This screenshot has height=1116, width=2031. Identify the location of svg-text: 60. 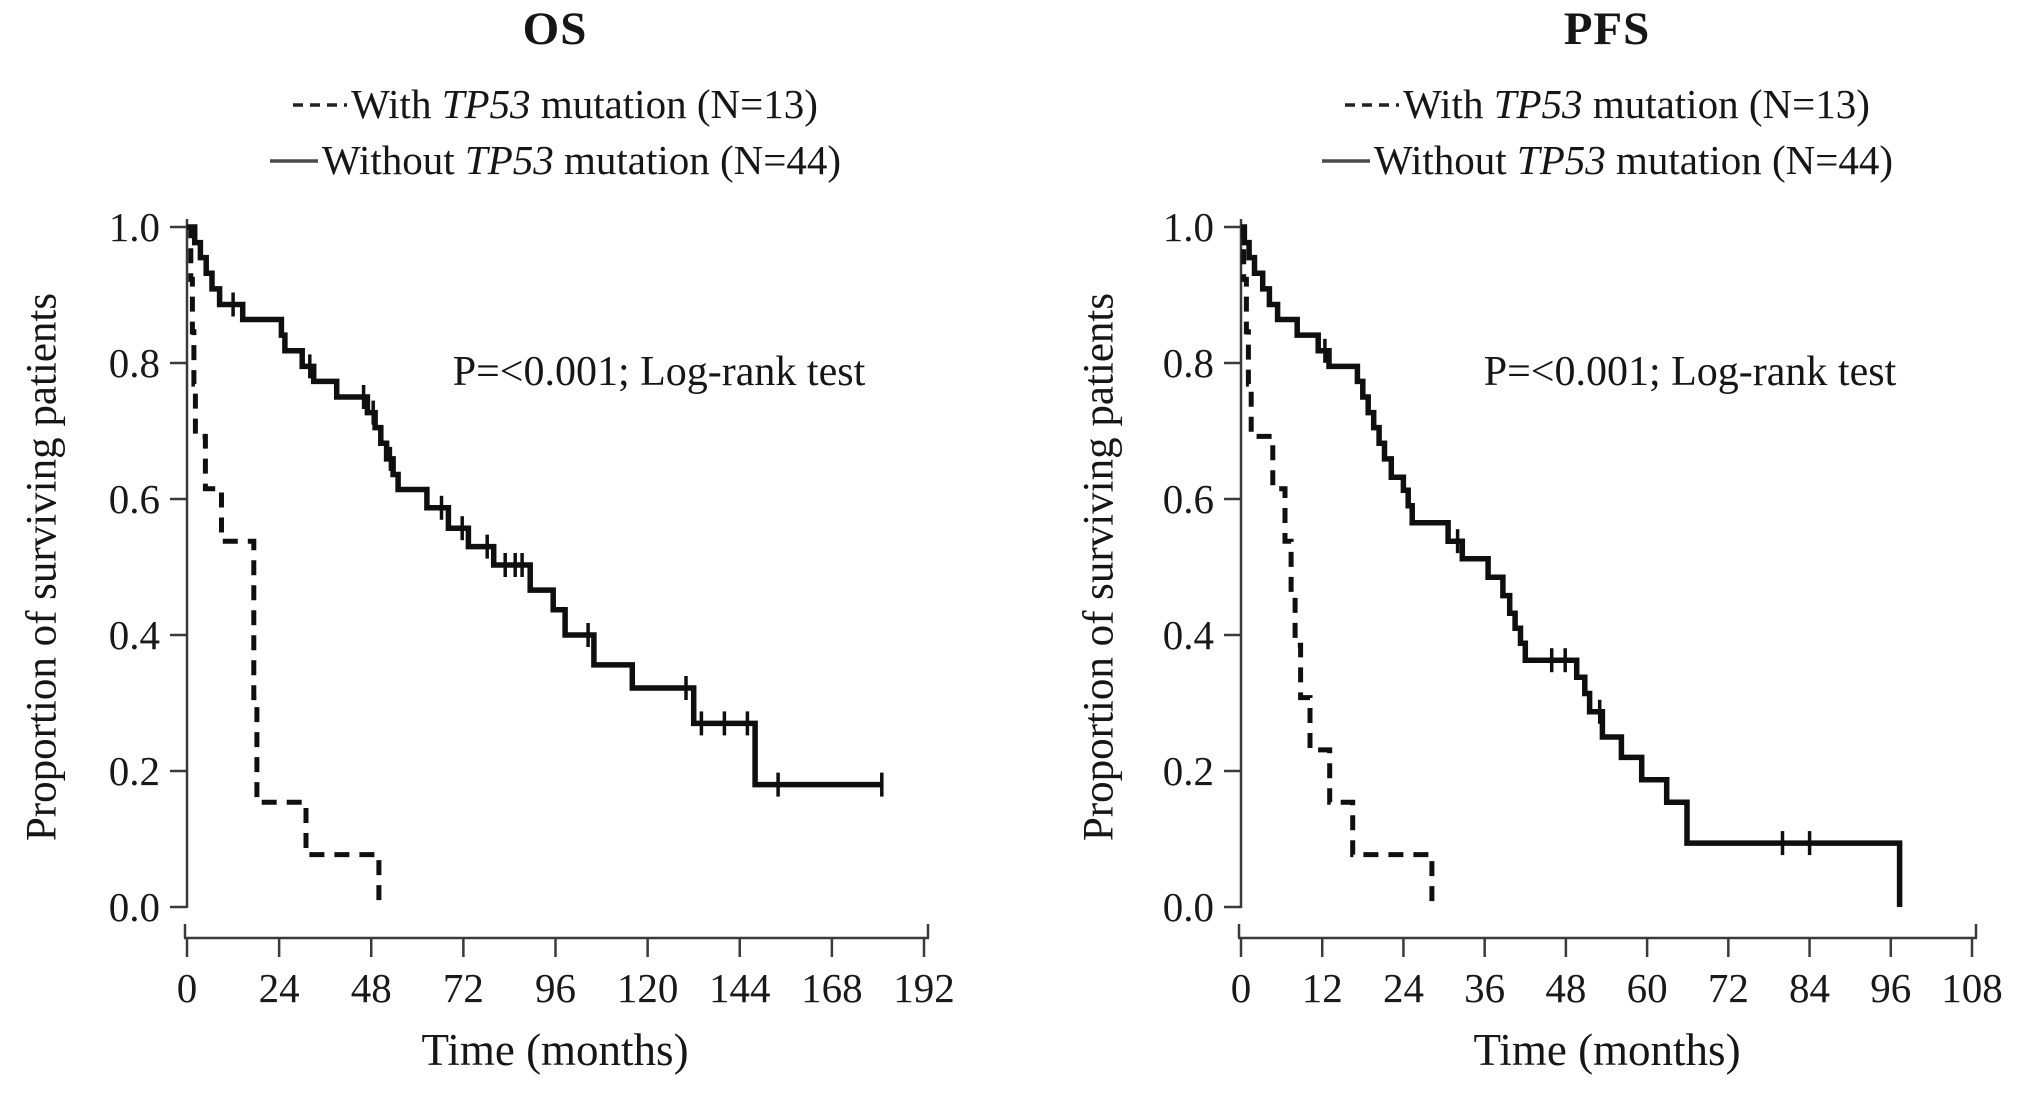
(1647, 988).